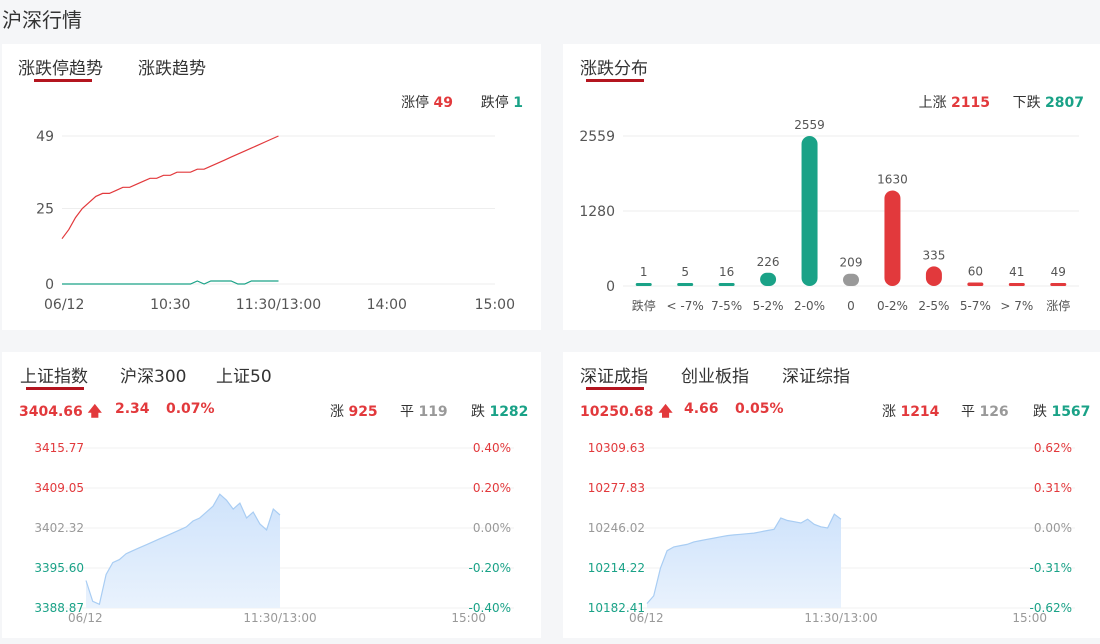 This screenshot has width=1100, height=644. I want to click on pct-tick-label: -0.62%, so click(1051, 608).